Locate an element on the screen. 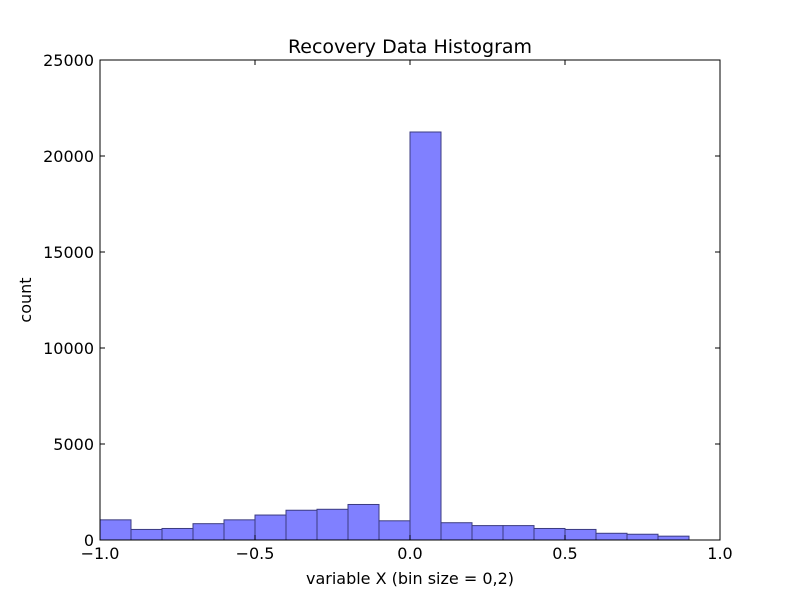 The width and height of the screenshot is (800, 605). x-tick-label-4: 1.0 is located at coordinates (719, 553).